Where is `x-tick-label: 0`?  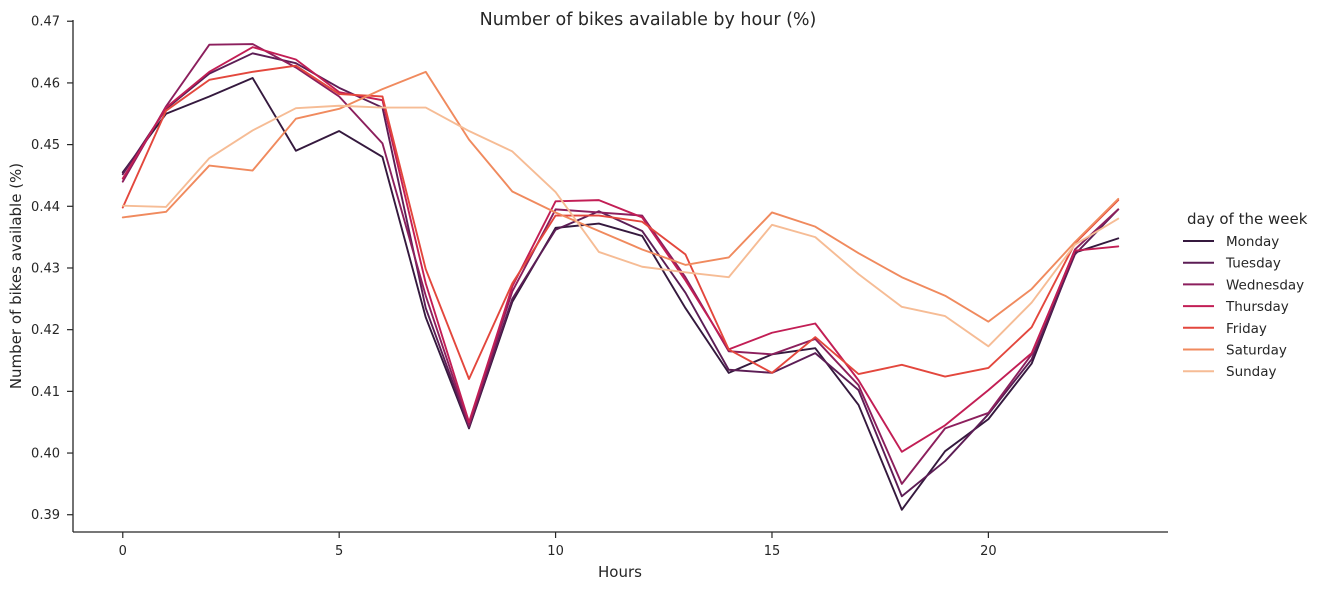
x-tick-label: 0 is located at coordinates (123, 551).